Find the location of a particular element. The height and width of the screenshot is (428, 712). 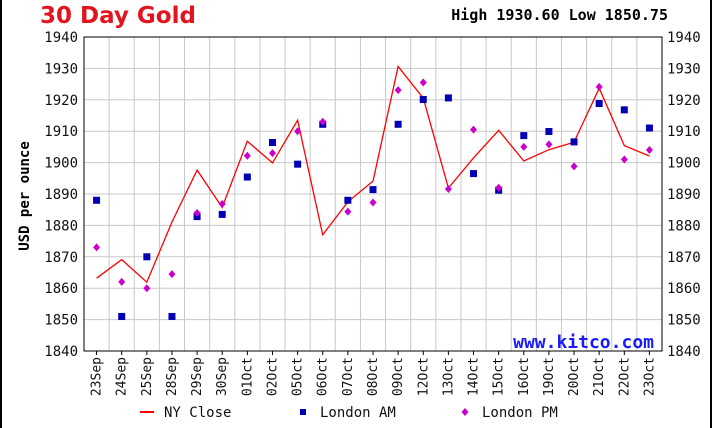

y-tick-label-left: 1930 is located at coordinates (61, 69).